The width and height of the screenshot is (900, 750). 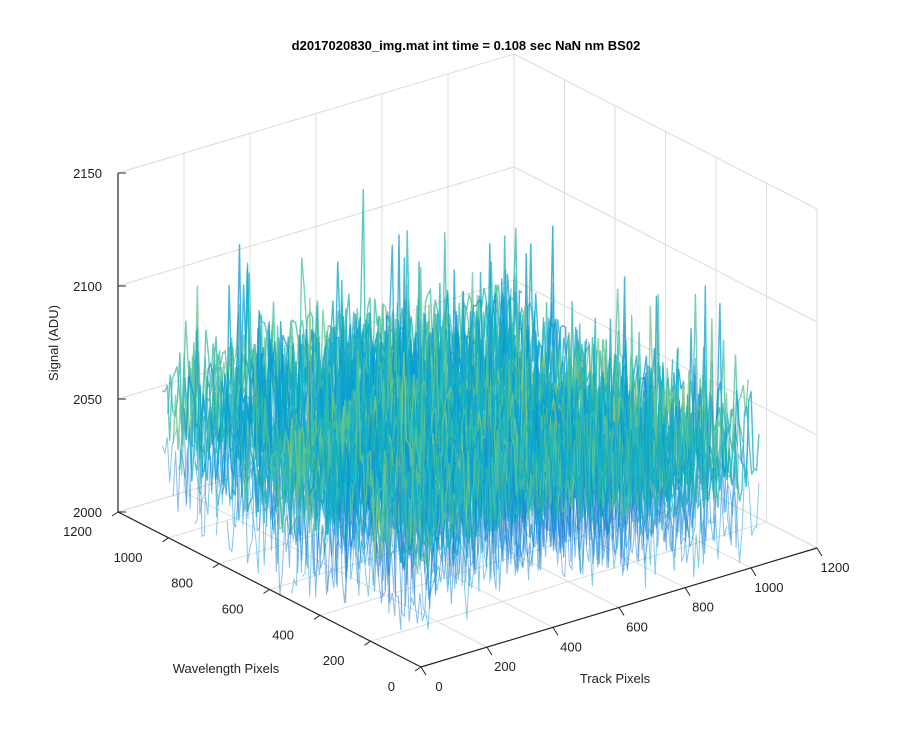 I want to click on z-tick-label: 2150, so click(x=87, y=173).